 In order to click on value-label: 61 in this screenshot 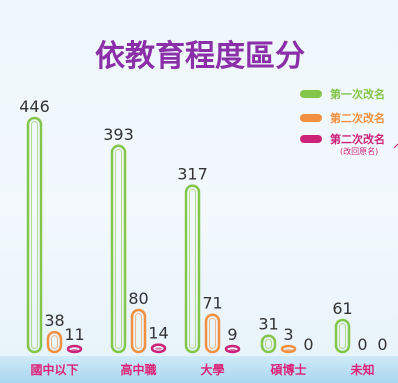, I will do `click(342, 308)`.